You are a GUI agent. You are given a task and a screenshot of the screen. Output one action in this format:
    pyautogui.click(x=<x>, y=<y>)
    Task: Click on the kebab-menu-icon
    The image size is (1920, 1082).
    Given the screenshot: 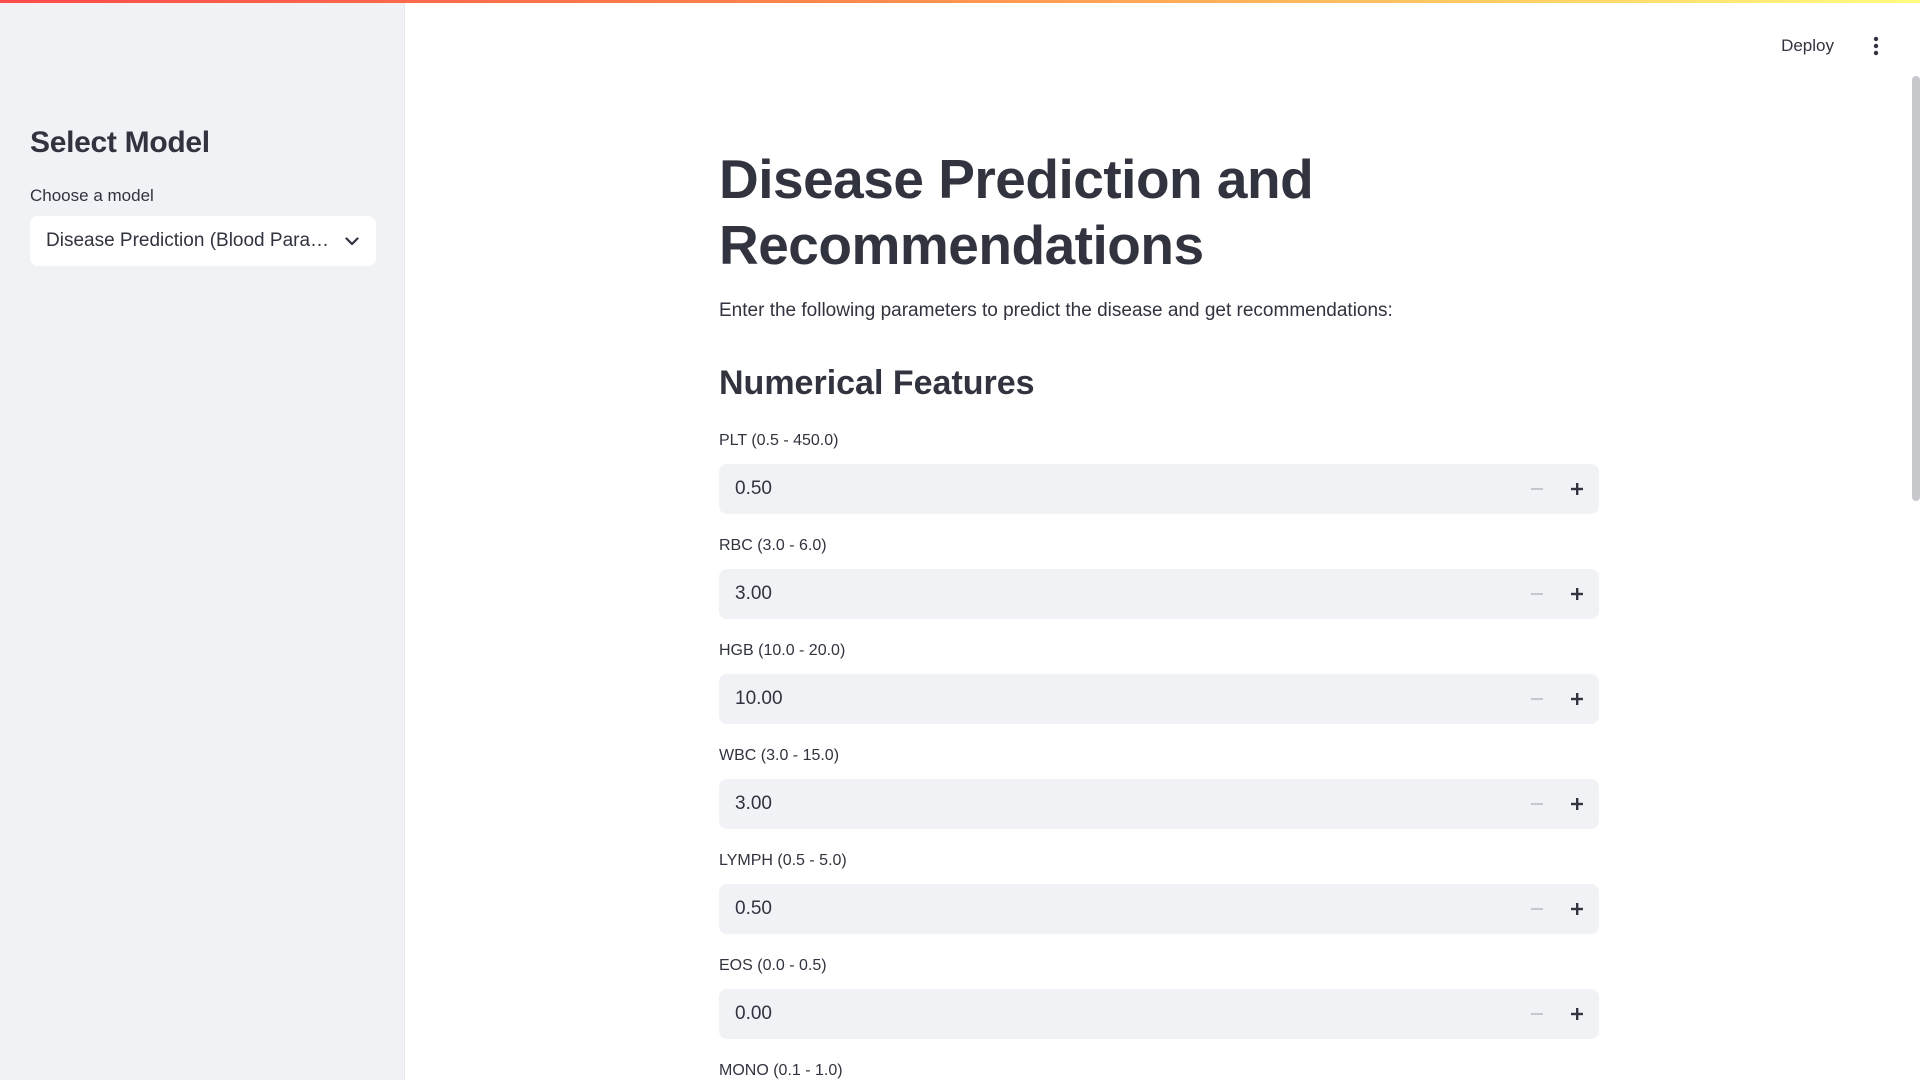 What is the action you would take?
    pyautogui.click(x=1876, y=46)
    